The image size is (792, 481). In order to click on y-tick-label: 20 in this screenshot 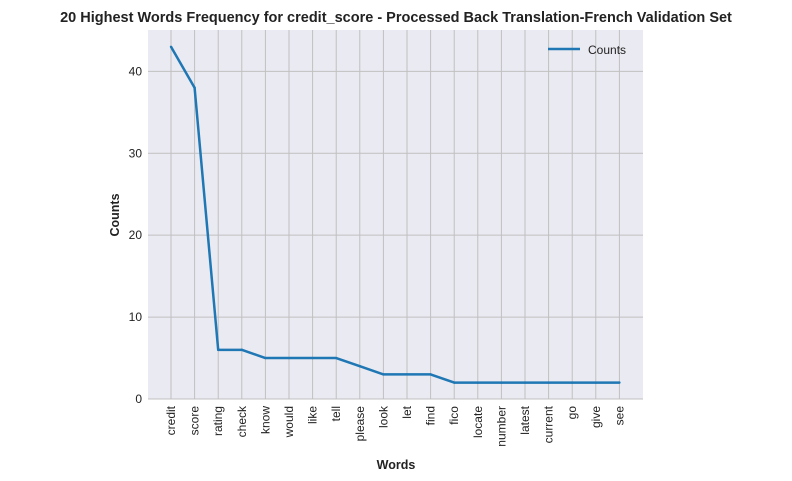, I will do `click(136, 235)`.